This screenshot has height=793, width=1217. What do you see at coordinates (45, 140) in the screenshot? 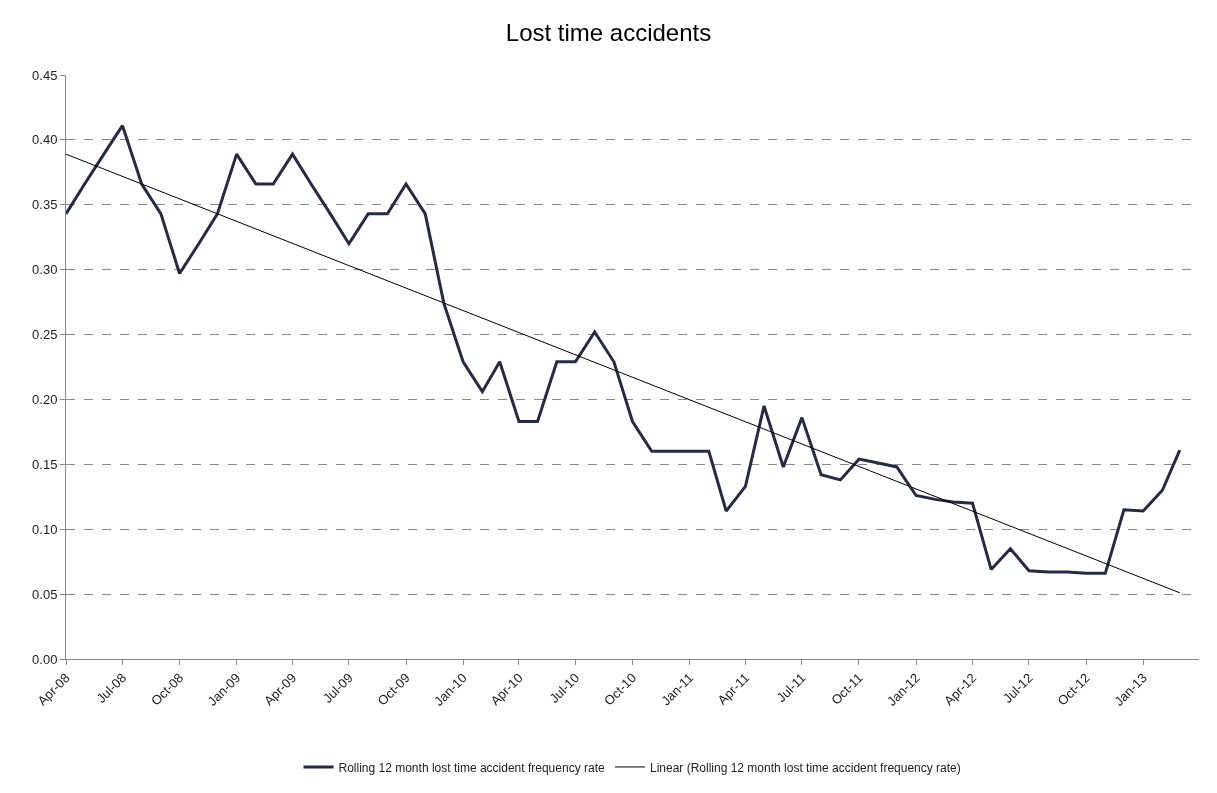
I see `y-tick-label: 0.40` at bounding box center [45, 140].